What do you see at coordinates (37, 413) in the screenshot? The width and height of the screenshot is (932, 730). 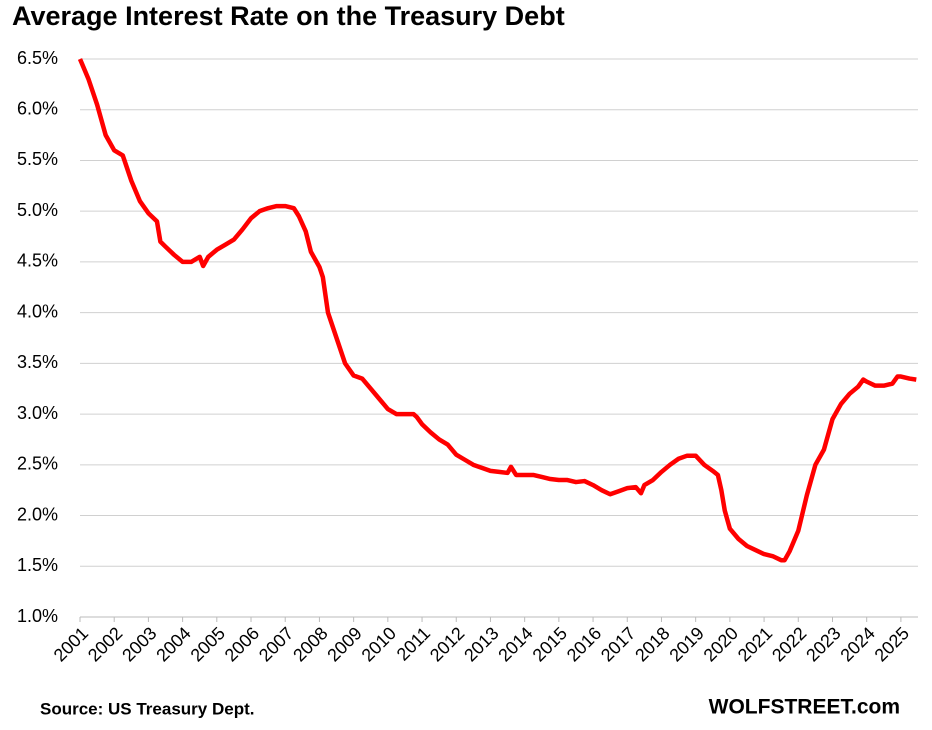 I see `y-tick-label: 3.0%` at bounding box center [37, 413].